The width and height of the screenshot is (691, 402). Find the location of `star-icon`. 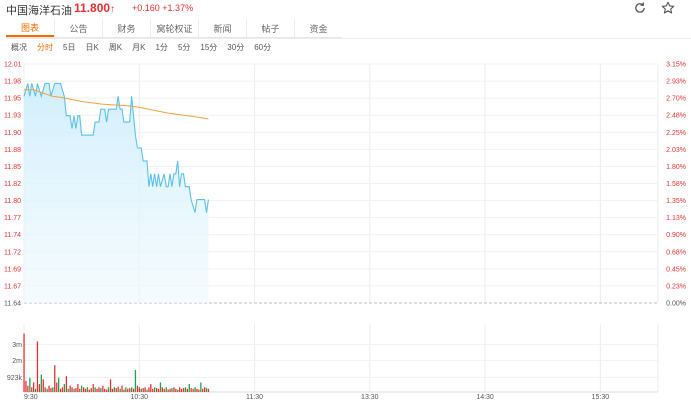

star-icon is located at coordinates (668, 8).